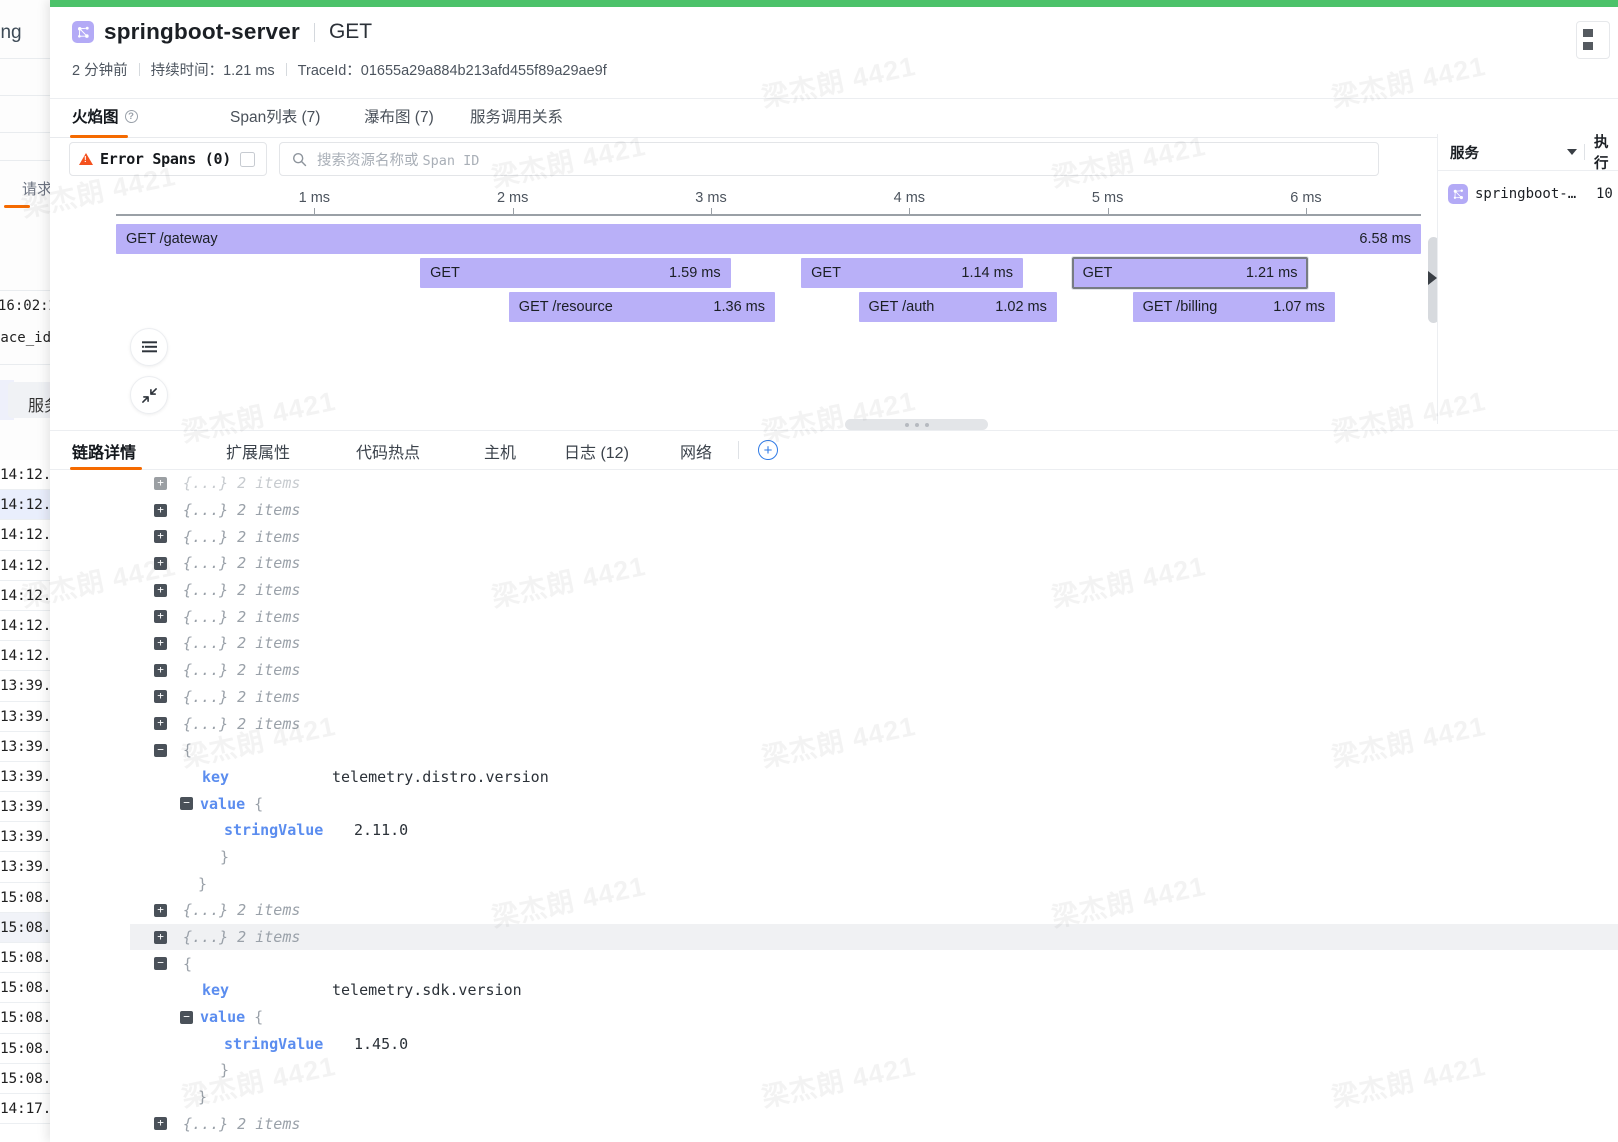 This screenshot has height=1142, width=1618. What do you see at coordinates (696, 453) in the screenshot?
I see `detail-tab-6: 网络` at bounding box center [696, 453].